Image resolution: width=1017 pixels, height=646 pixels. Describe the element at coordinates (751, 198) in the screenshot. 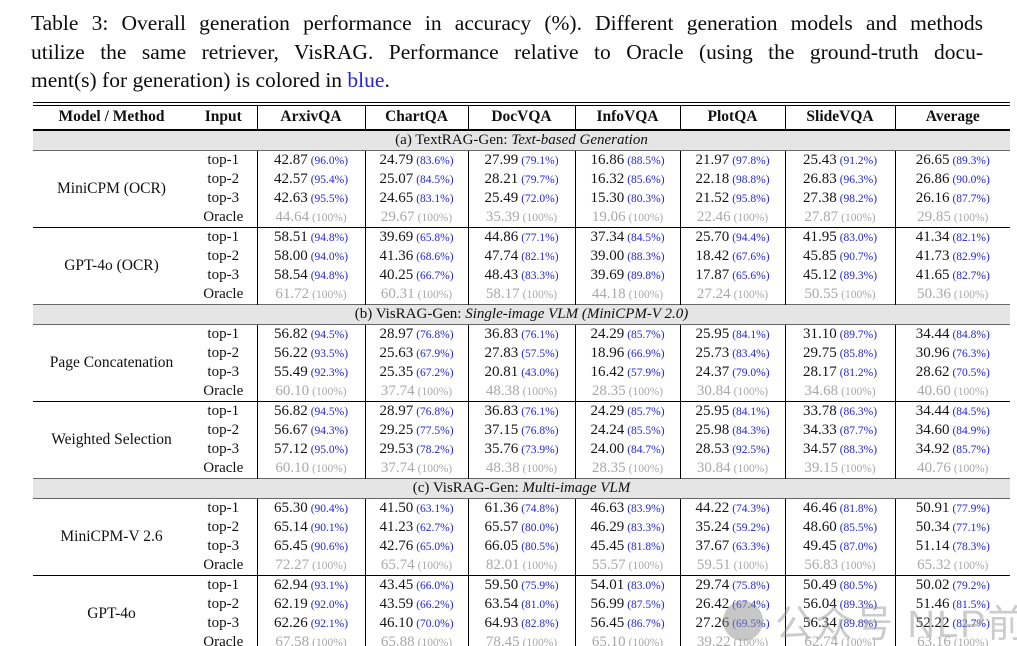

I see `relative-percentage: (95.8%)` at that location.